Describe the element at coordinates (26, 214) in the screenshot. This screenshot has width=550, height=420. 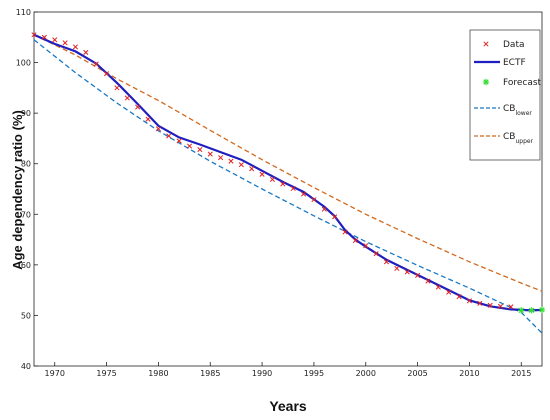
I see `y-tick-label: 70` at that location.